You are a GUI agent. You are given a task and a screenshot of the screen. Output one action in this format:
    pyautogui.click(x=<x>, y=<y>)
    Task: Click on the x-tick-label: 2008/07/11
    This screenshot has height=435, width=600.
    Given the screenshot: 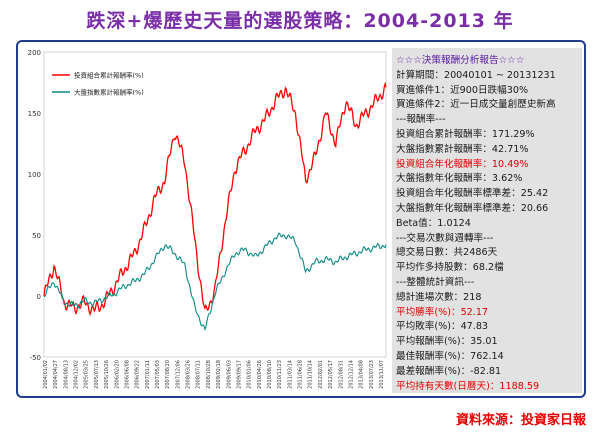 What is the action you would take?
    pyautogui.click(x=199, y=374)
    